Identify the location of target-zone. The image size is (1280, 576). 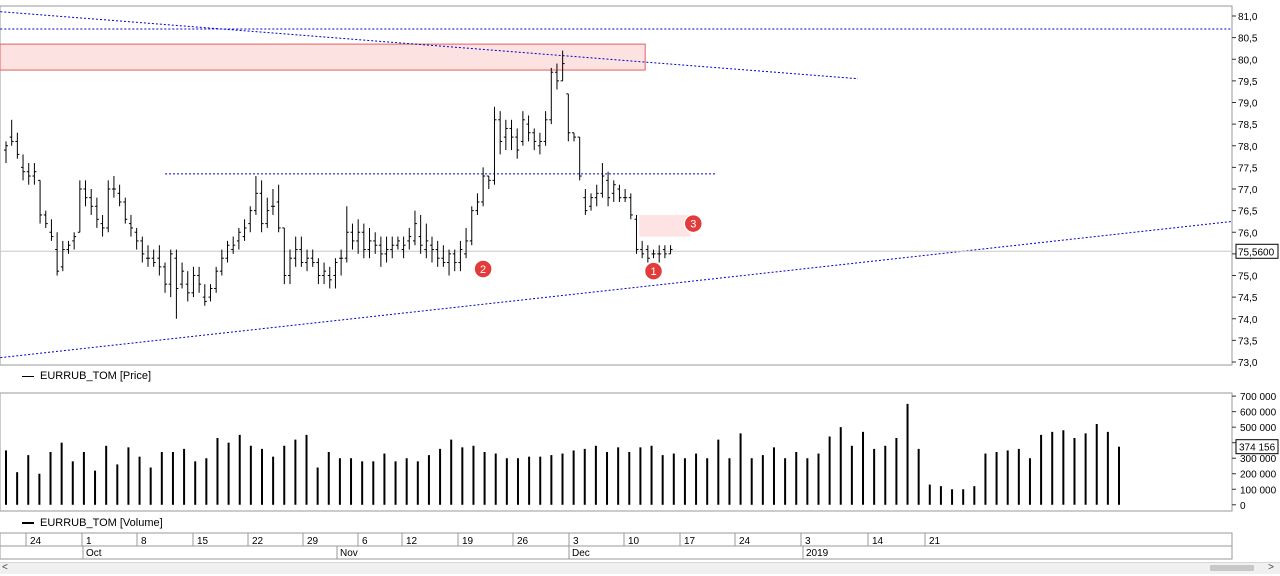
(665, 225).